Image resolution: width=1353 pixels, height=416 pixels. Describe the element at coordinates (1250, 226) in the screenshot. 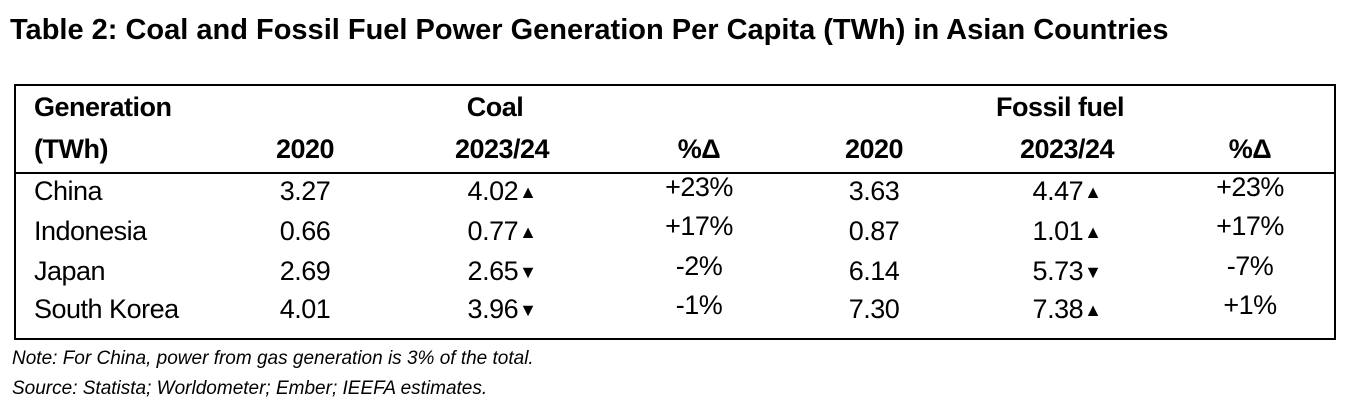

I see `cell-fossil-pct-change: +17%` at that location.